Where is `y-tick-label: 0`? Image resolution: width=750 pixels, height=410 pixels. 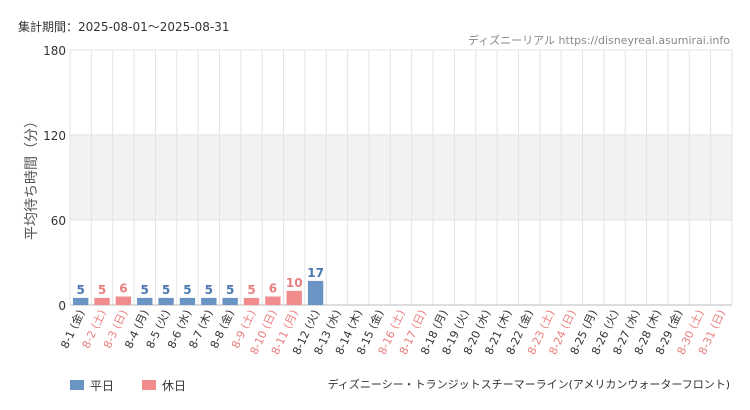 y-tick-label: 0 is located at coordinates (62, 306).